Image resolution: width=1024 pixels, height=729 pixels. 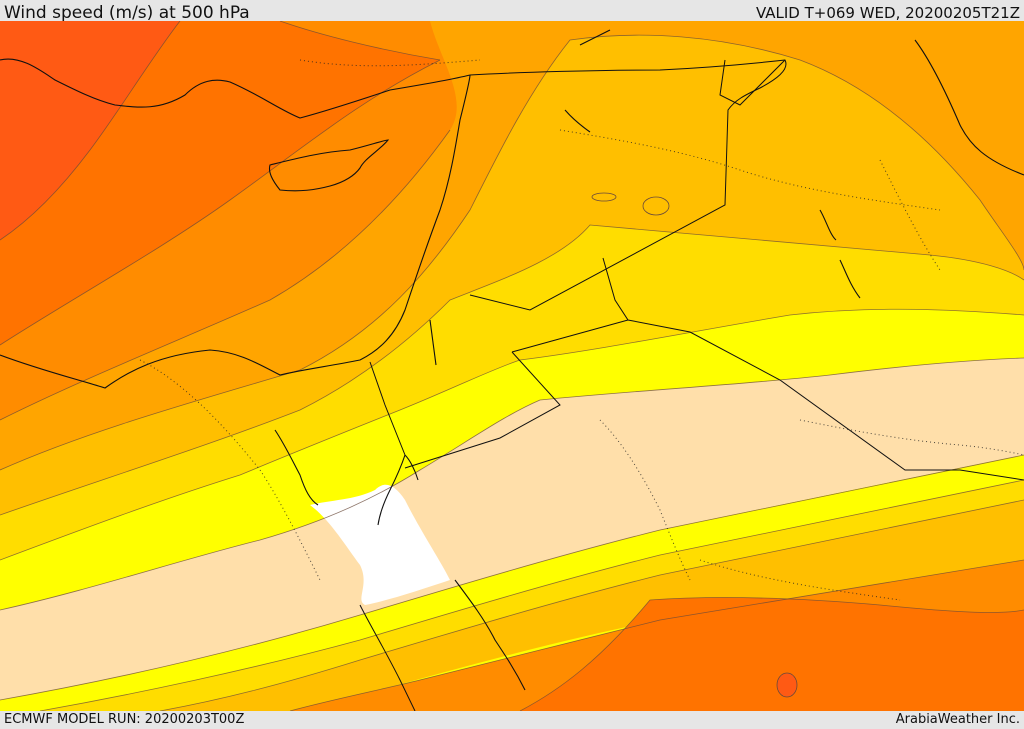 What do you see at coordinates (124, 719) in the screenshot?
I see `model-run-label: ECMWF MODEL RUN: 20200203T00Z` at bounding box center [124, 719].